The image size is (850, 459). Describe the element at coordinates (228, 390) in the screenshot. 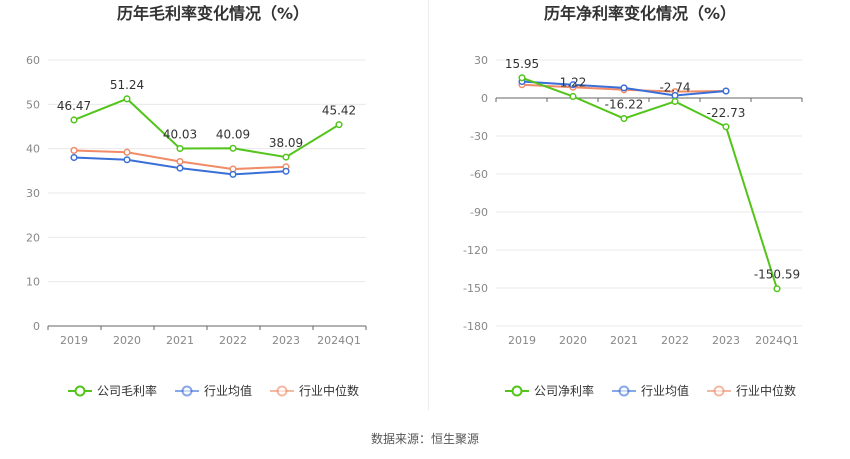

I see `chart1-legend-label: 行业均值` at that location.